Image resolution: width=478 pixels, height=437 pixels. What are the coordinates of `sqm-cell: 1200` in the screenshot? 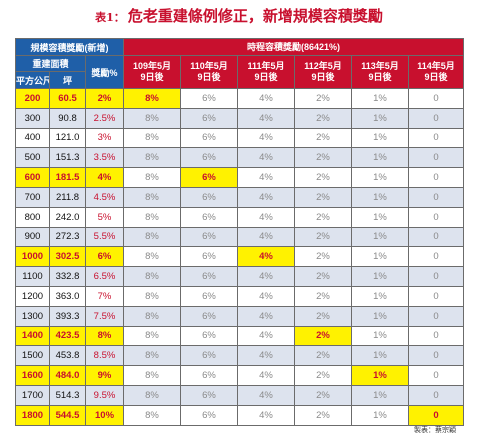 It's located at (32, 296).